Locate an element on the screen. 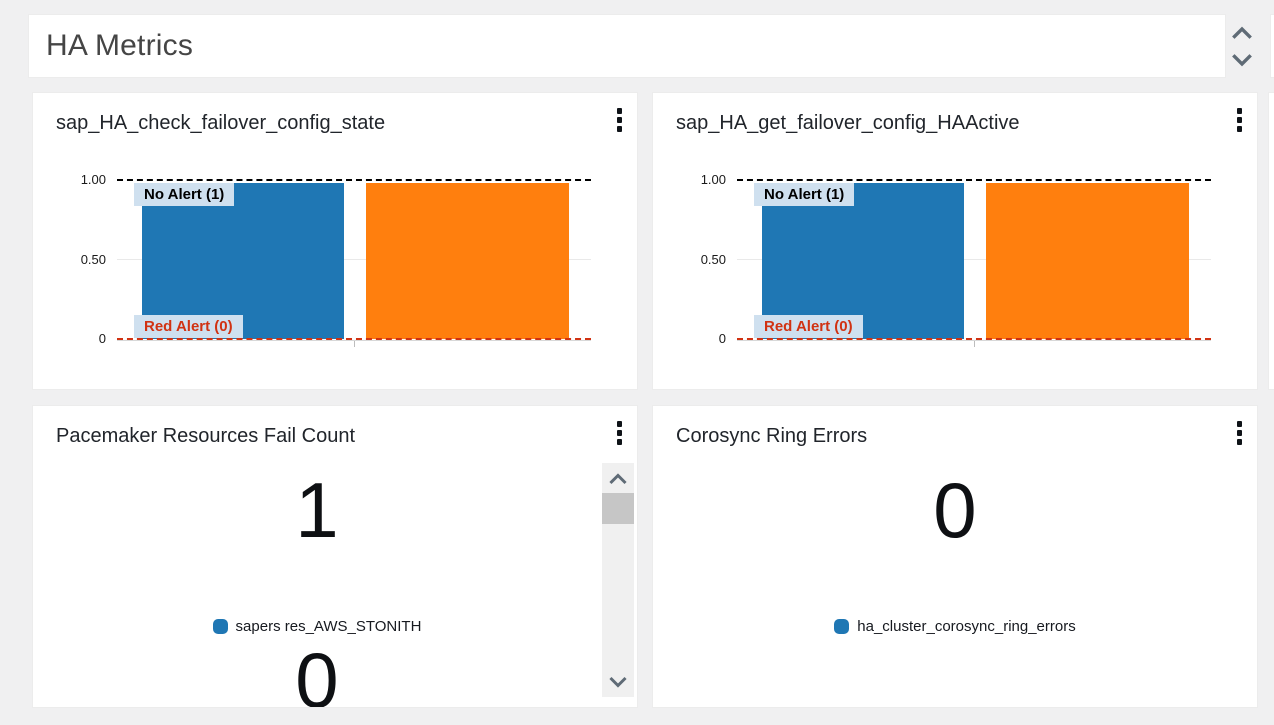 This screenshot has width=1274, height=725. widget-title: sap_HA_check_failover_config_state is located at coordinates (221, 123).